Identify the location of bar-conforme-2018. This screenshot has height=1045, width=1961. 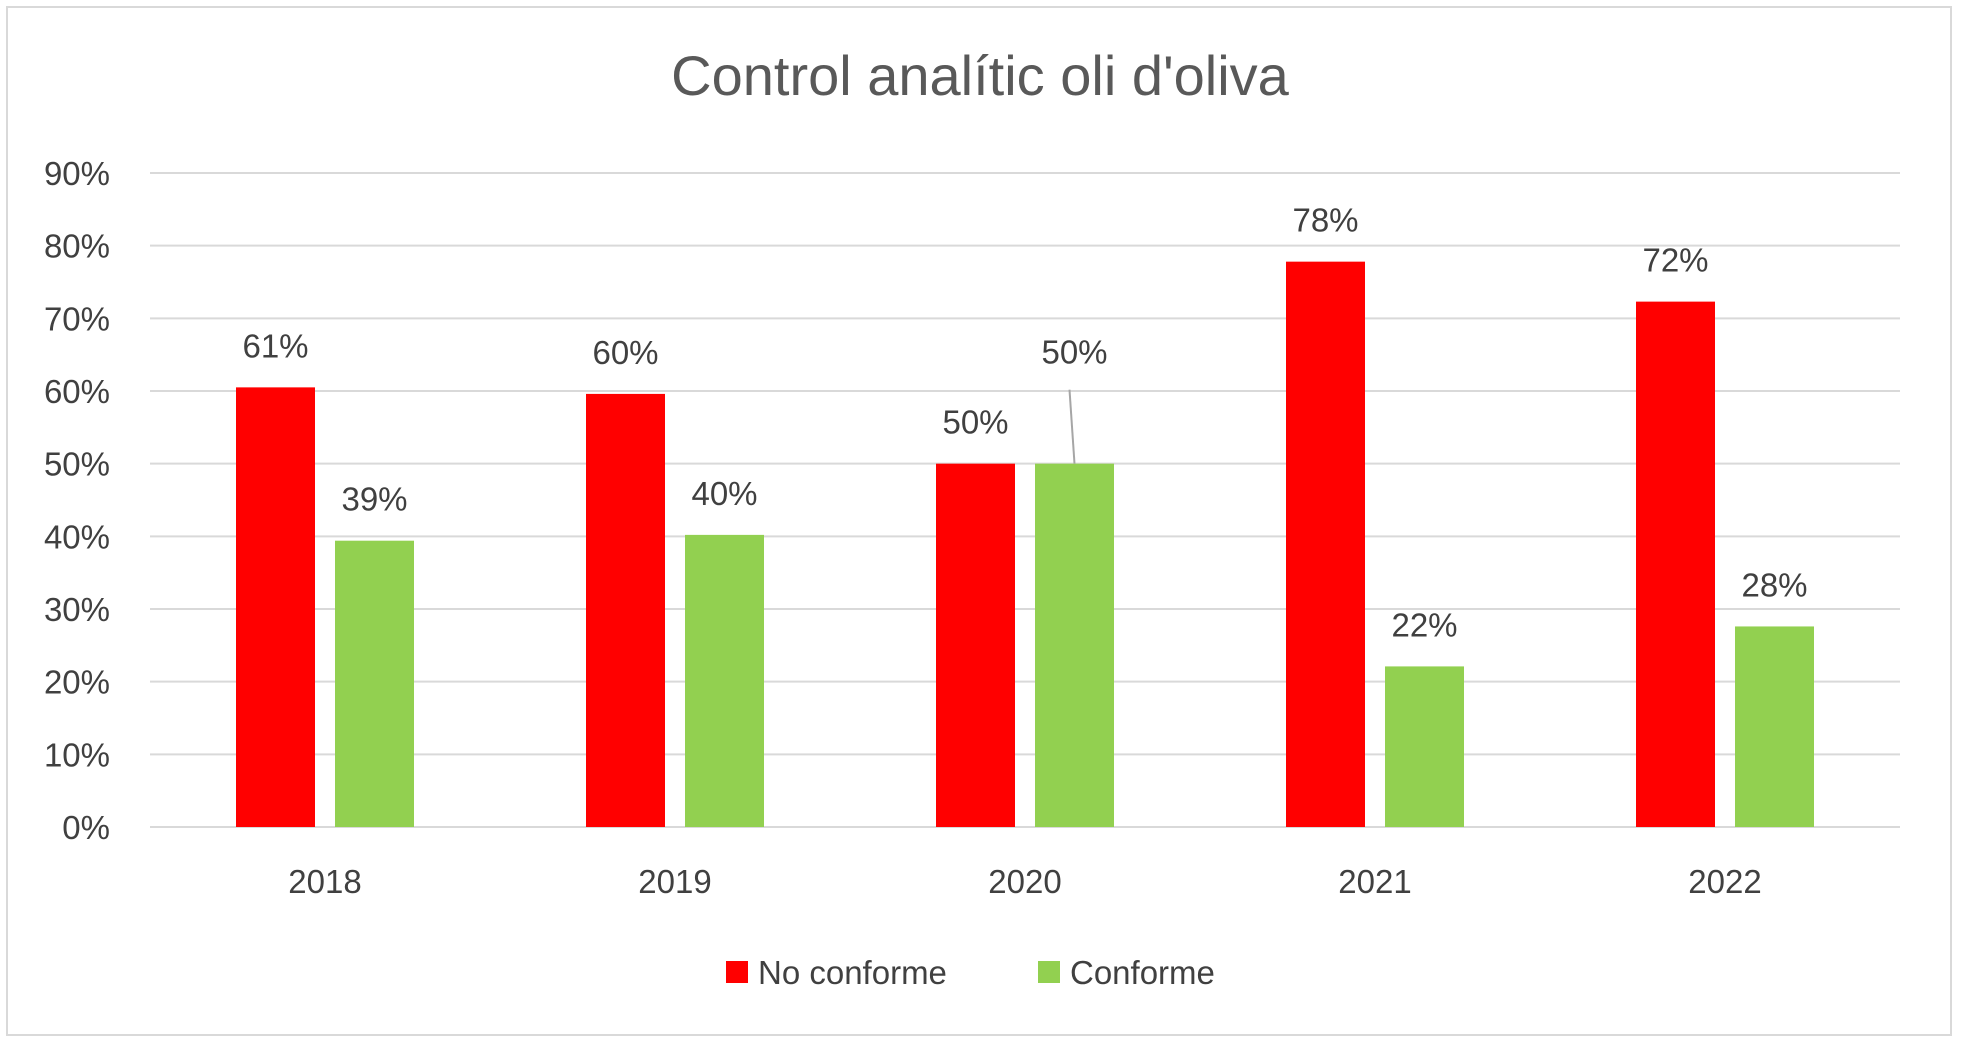
(374, 683).